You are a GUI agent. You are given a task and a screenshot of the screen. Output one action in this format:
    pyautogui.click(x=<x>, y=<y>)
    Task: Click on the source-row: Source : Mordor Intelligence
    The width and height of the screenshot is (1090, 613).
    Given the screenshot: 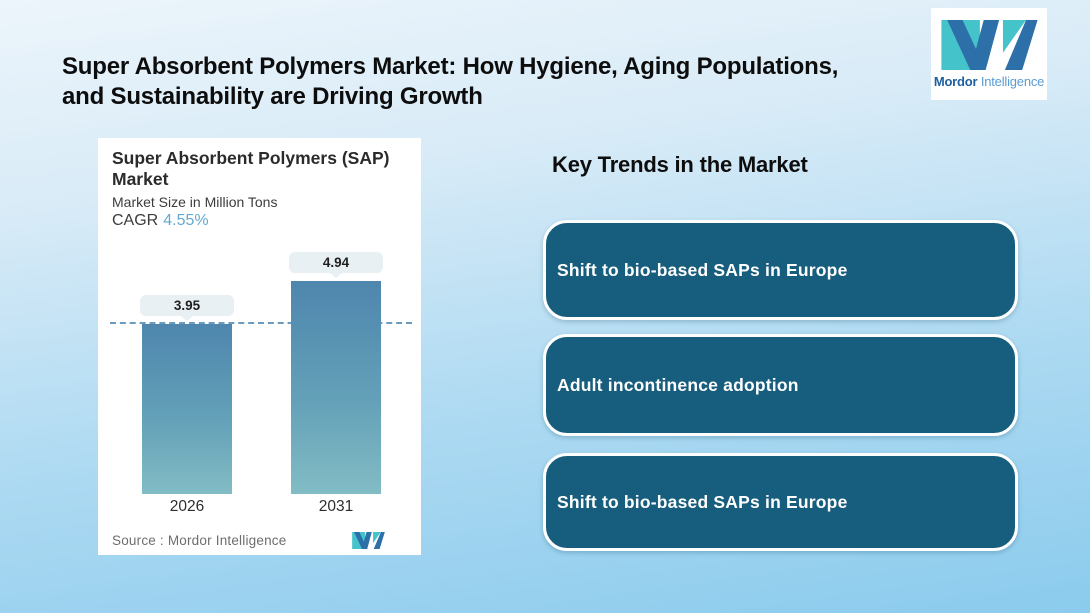 What is the action you would take?
    pyautogui.click(x=259, y=540)
    